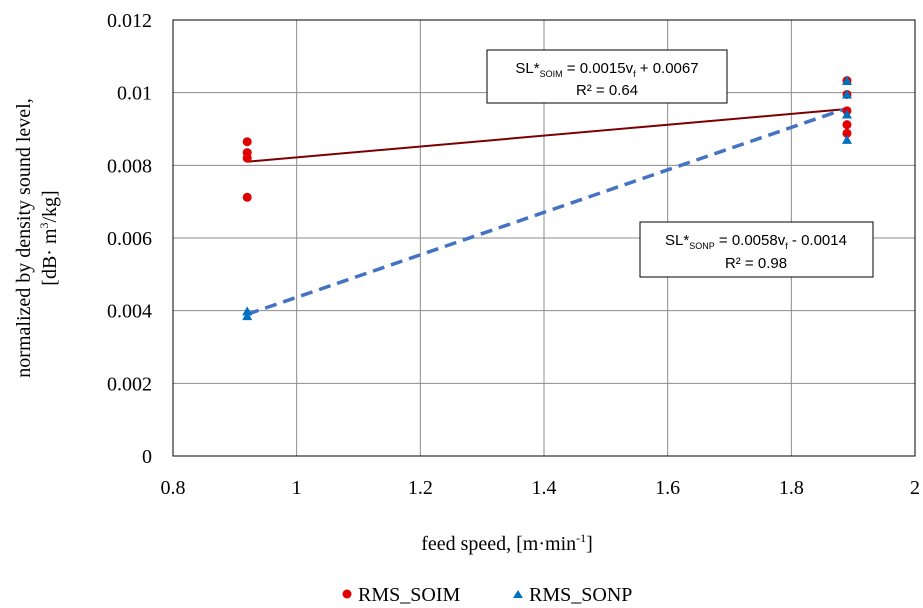 This screenshot has width=923, height=608. What do you see at coordinates (129, 21) in the screenshot?
I see `y-tick-label: 0.012` at bounding box center [129, 21].